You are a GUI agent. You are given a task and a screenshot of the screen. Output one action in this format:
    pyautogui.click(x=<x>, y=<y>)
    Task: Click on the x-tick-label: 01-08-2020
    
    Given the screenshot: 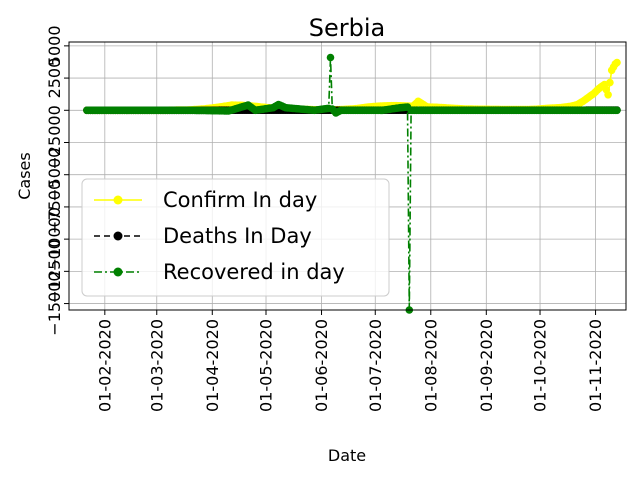 What is the action you would take?
    pyautogui.click(x=430, y=365)
    